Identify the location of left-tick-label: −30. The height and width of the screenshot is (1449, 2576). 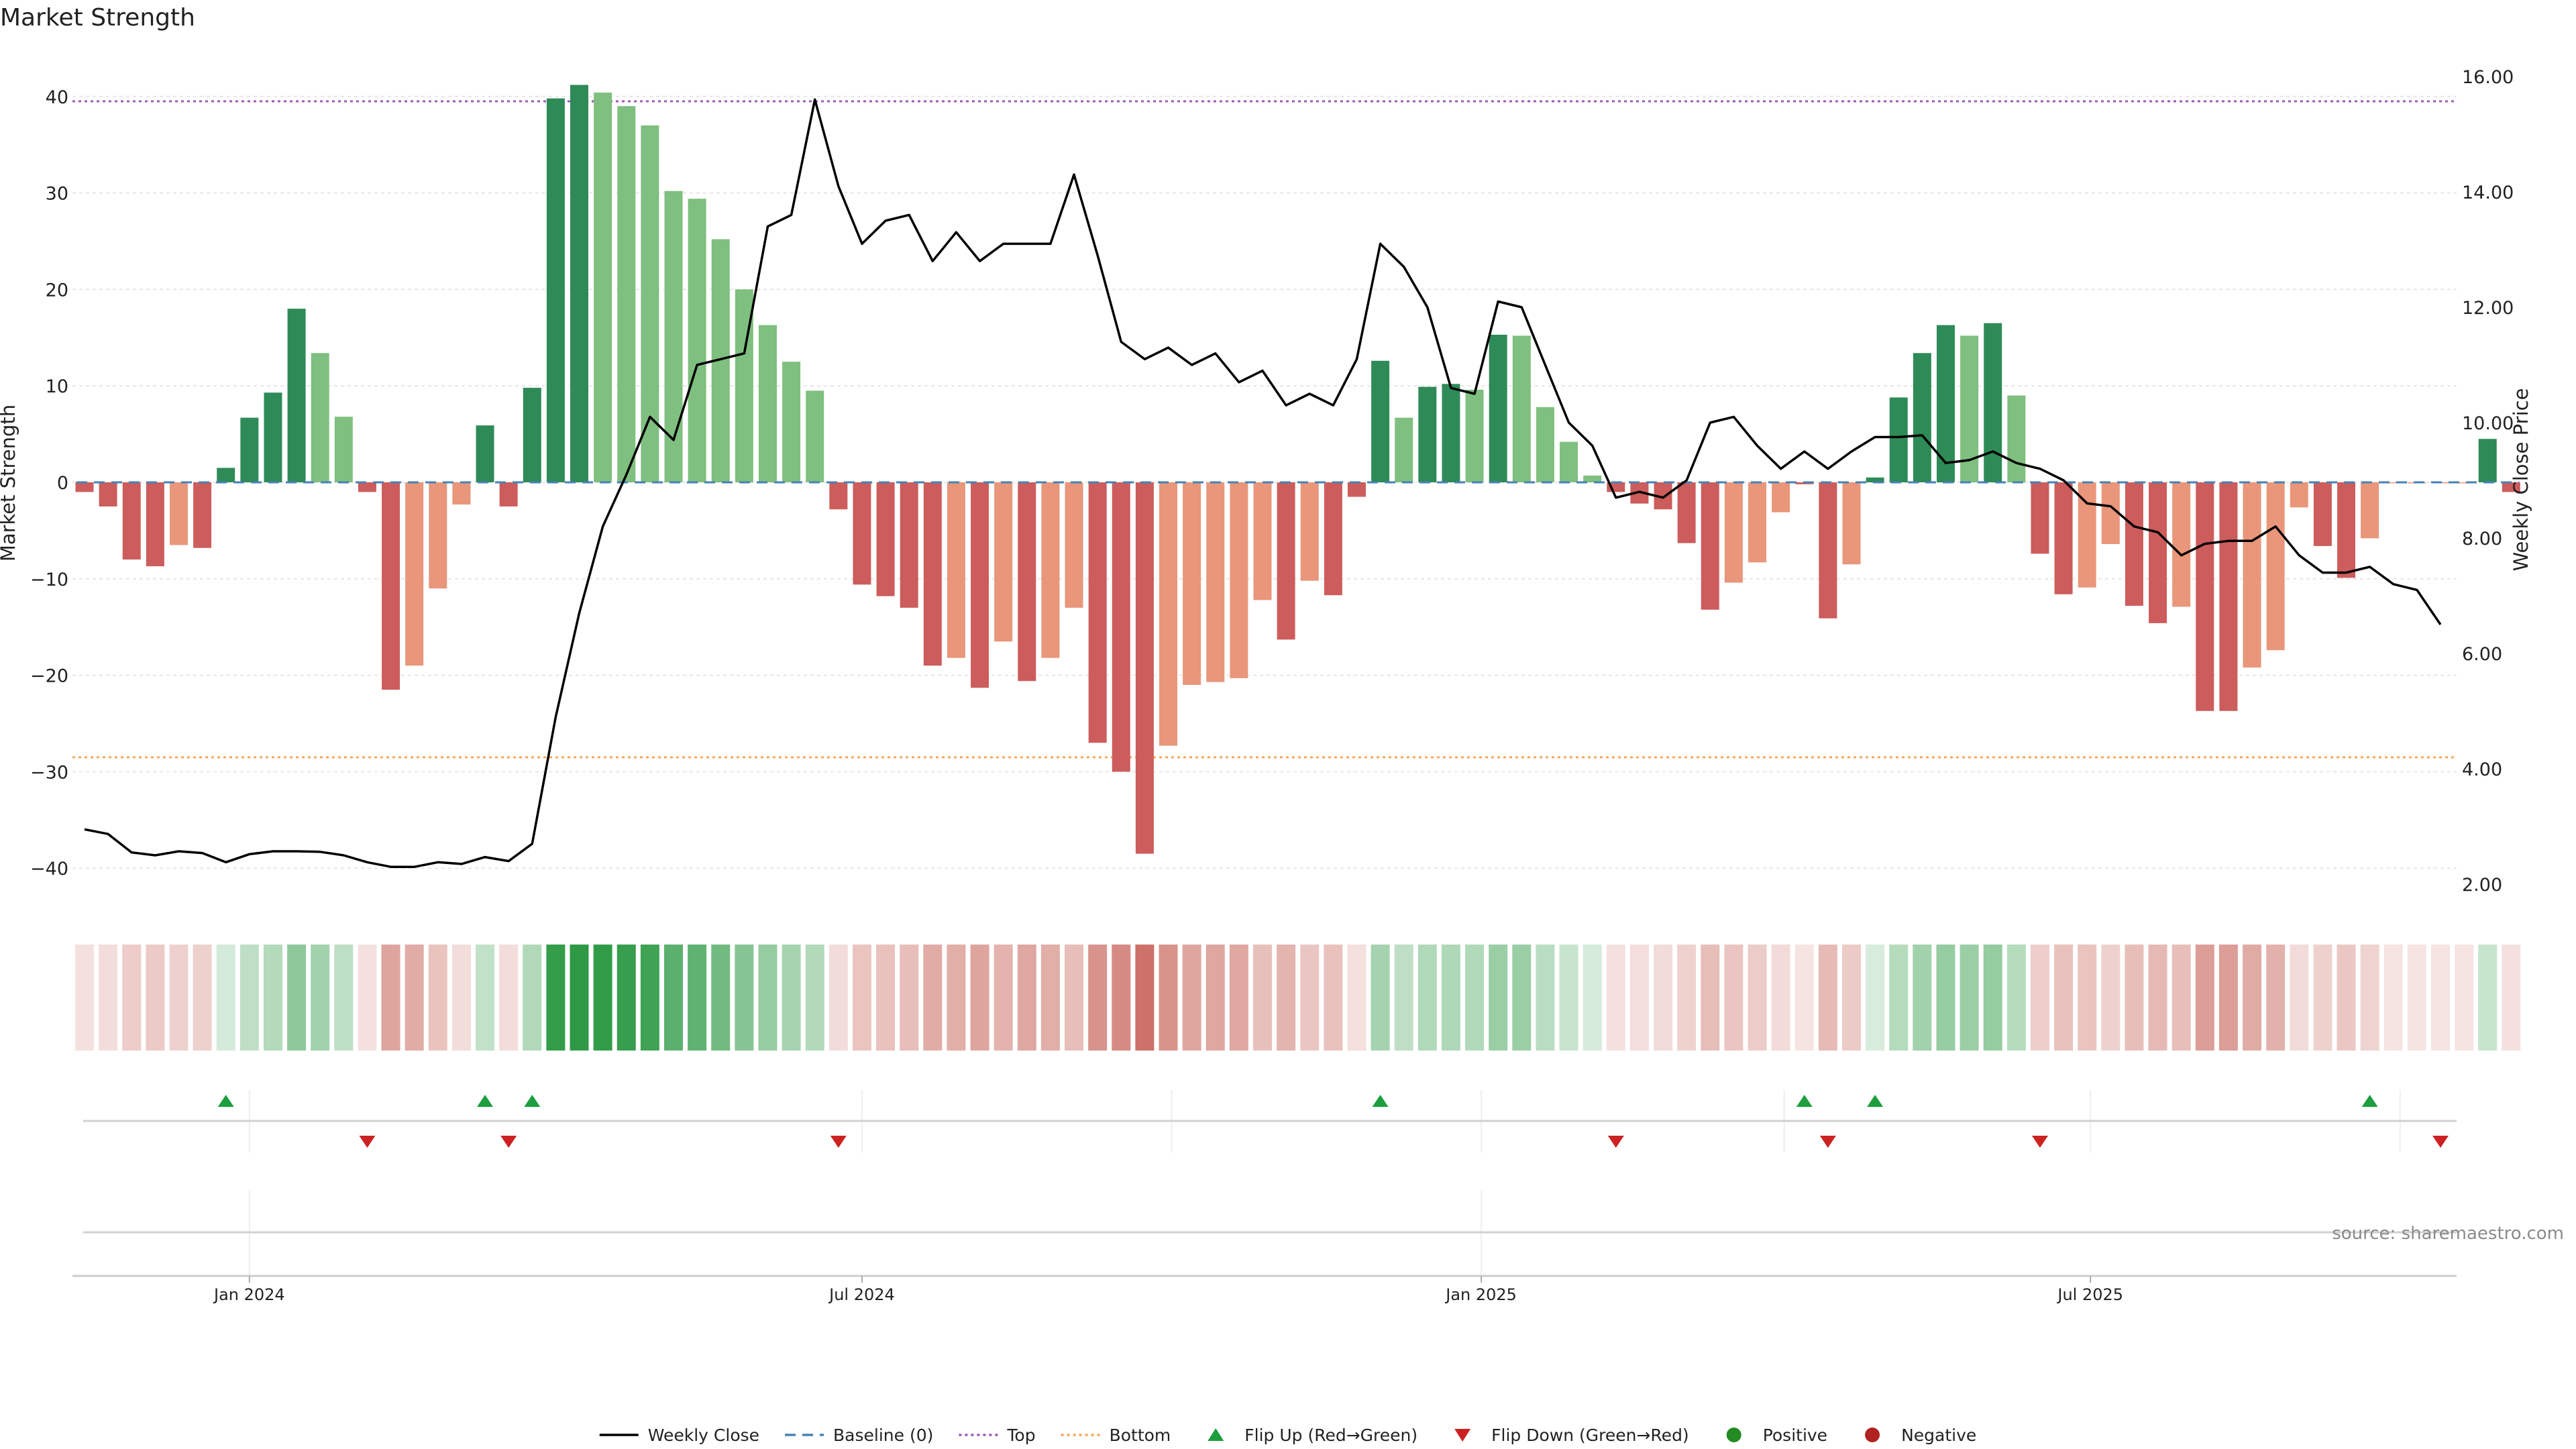
(49, 772).